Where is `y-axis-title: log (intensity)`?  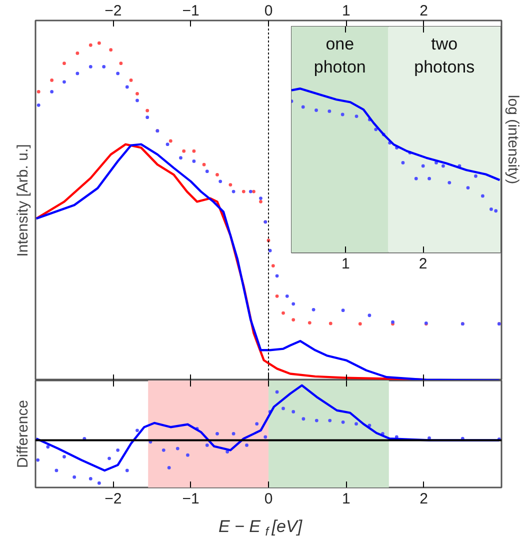
y-axis-title: log (intensity) is located at coordinates (513, 139).